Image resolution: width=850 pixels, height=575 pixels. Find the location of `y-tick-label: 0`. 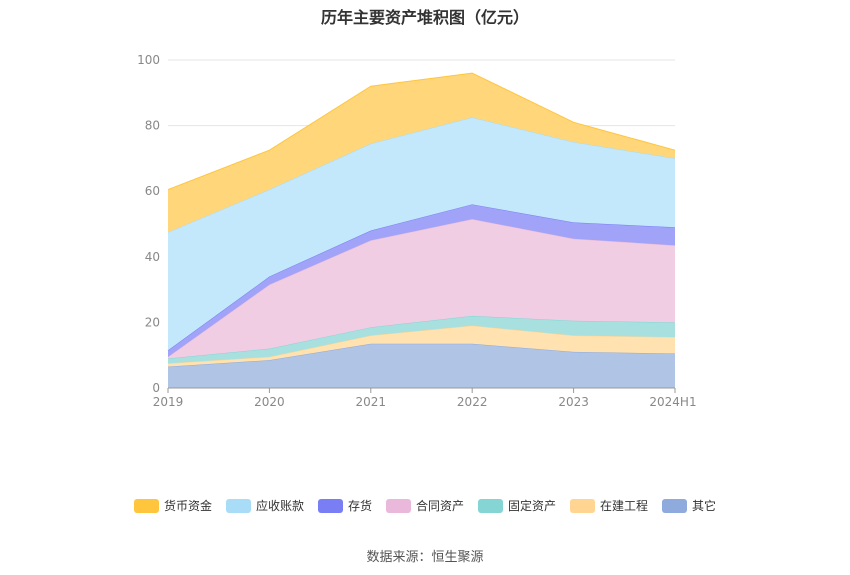

y-tick-label: 0 is located at coordinates (156, 388).